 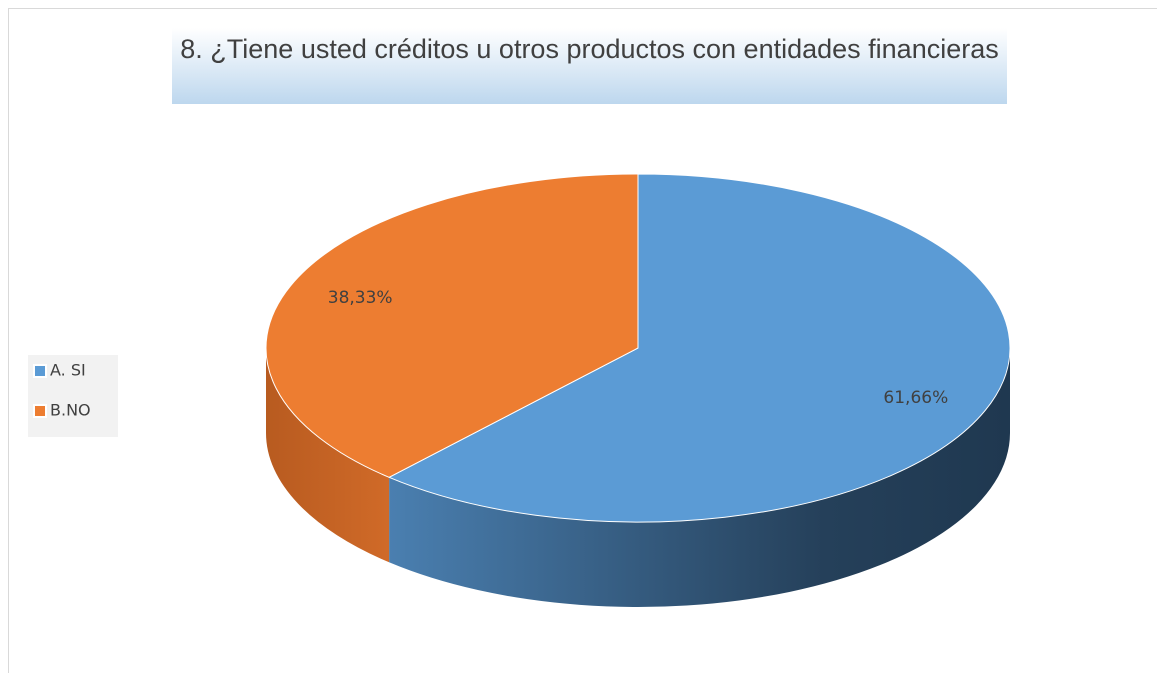 I want to click on data-label: 61,66%, so click(x=915, y=398).